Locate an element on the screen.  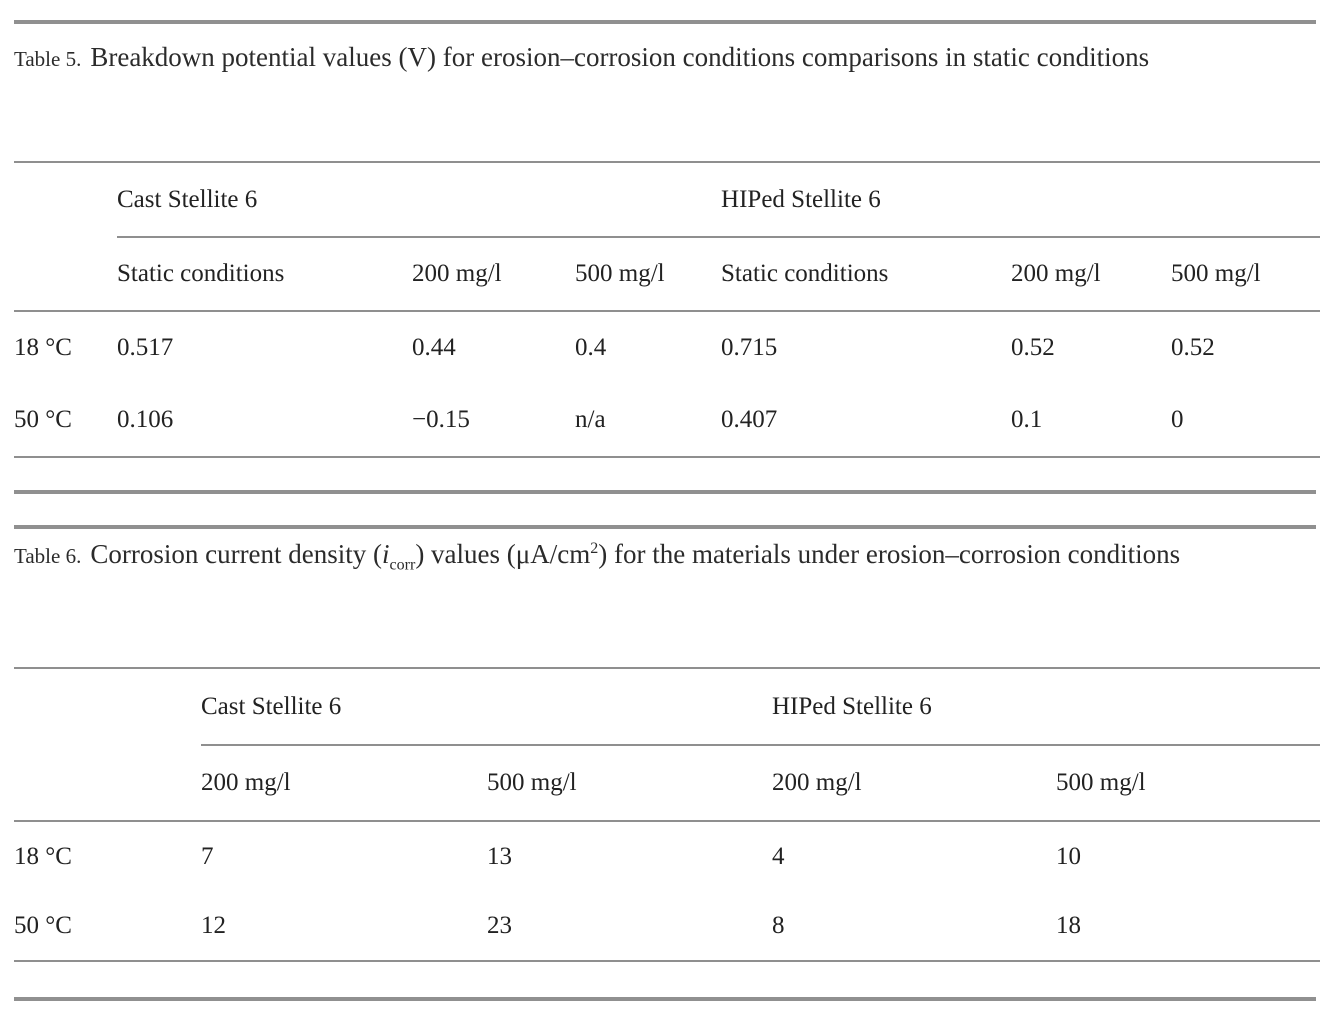
table6-header-200-cast: 200 mg/l is located at coordinates (344, 783).